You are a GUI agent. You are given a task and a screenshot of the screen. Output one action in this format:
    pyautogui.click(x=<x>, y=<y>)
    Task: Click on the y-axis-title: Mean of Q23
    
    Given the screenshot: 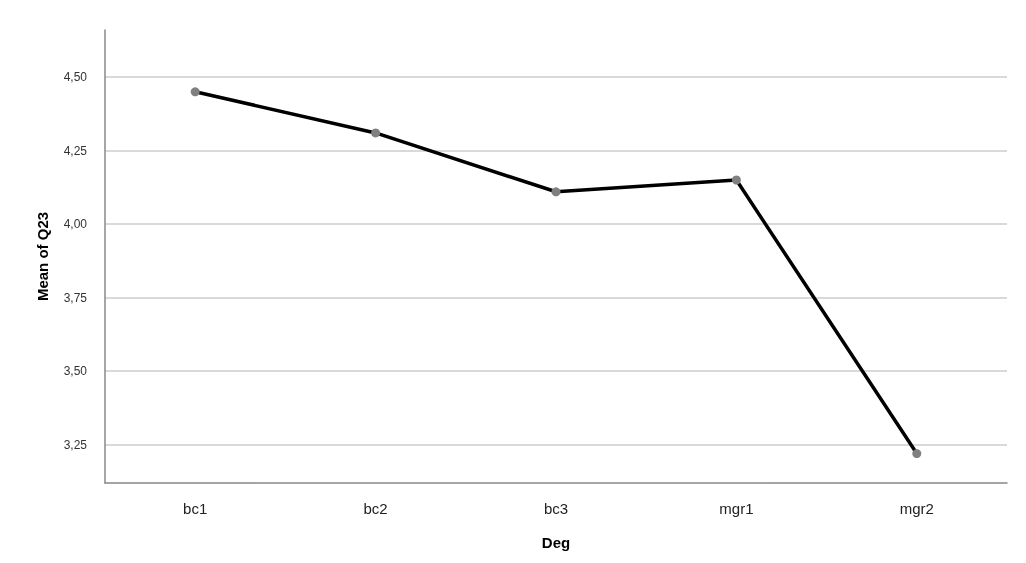 What is the action you would take?
    pyautogui.click(x=42, y=256)
    